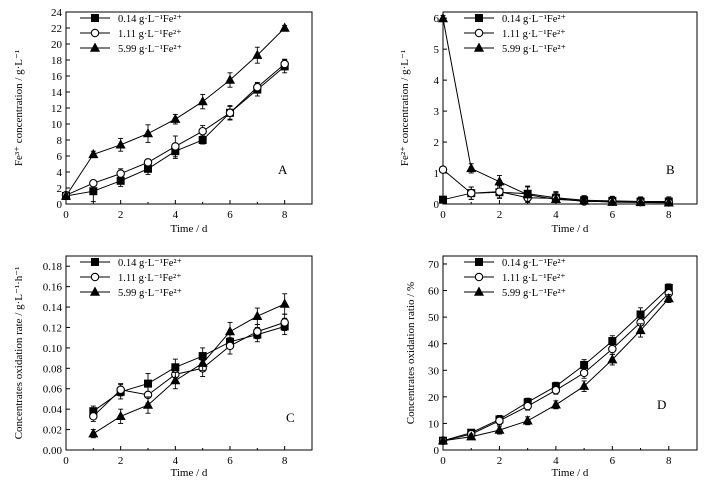  I want to click on legend-label: 1.11 g·L⁻¹Fe²⁺, so click(534, 34).